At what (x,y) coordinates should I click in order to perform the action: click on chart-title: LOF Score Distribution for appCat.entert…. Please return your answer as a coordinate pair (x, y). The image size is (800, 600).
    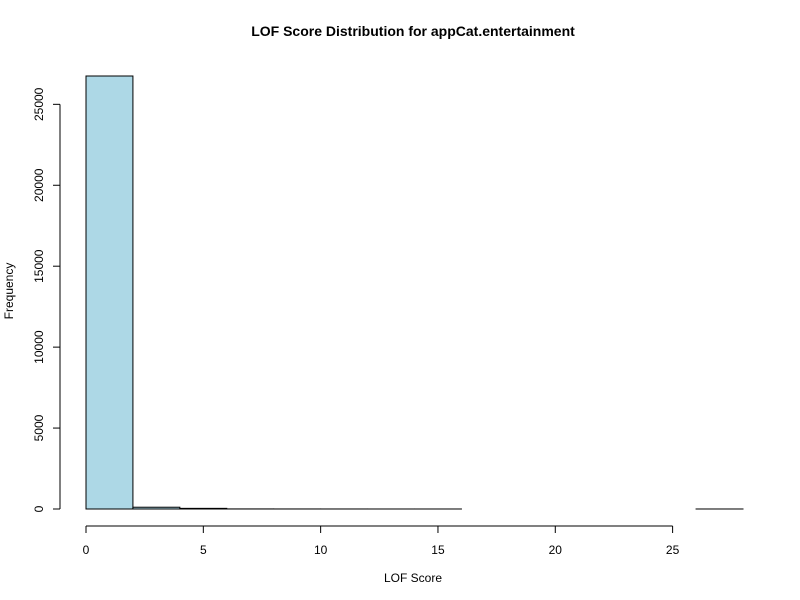
    Looking at the image, I should click on (413, 31).